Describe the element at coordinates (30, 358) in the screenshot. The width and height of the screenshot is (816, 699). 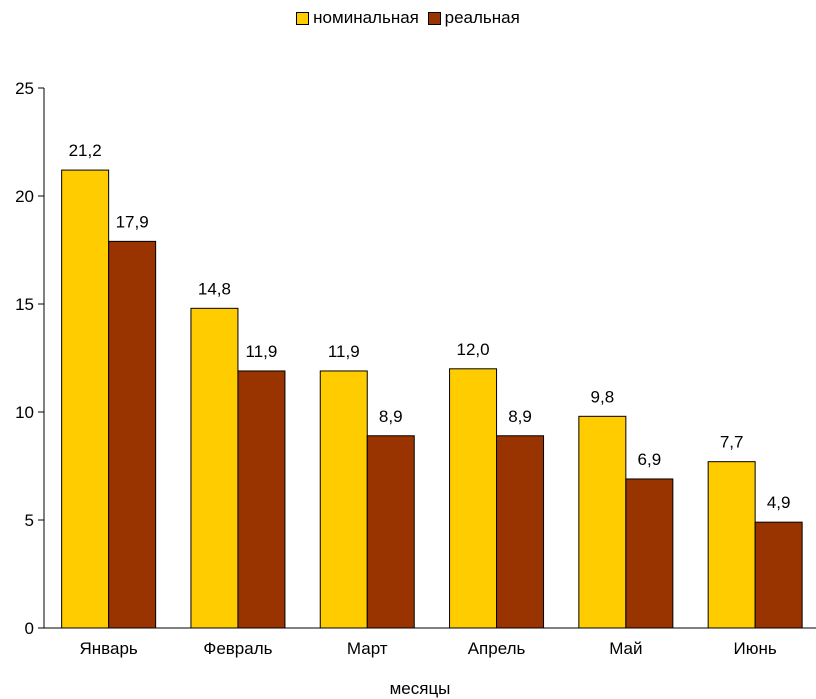
I see `y-axis: 0 5 10 15 20 25` at that location.